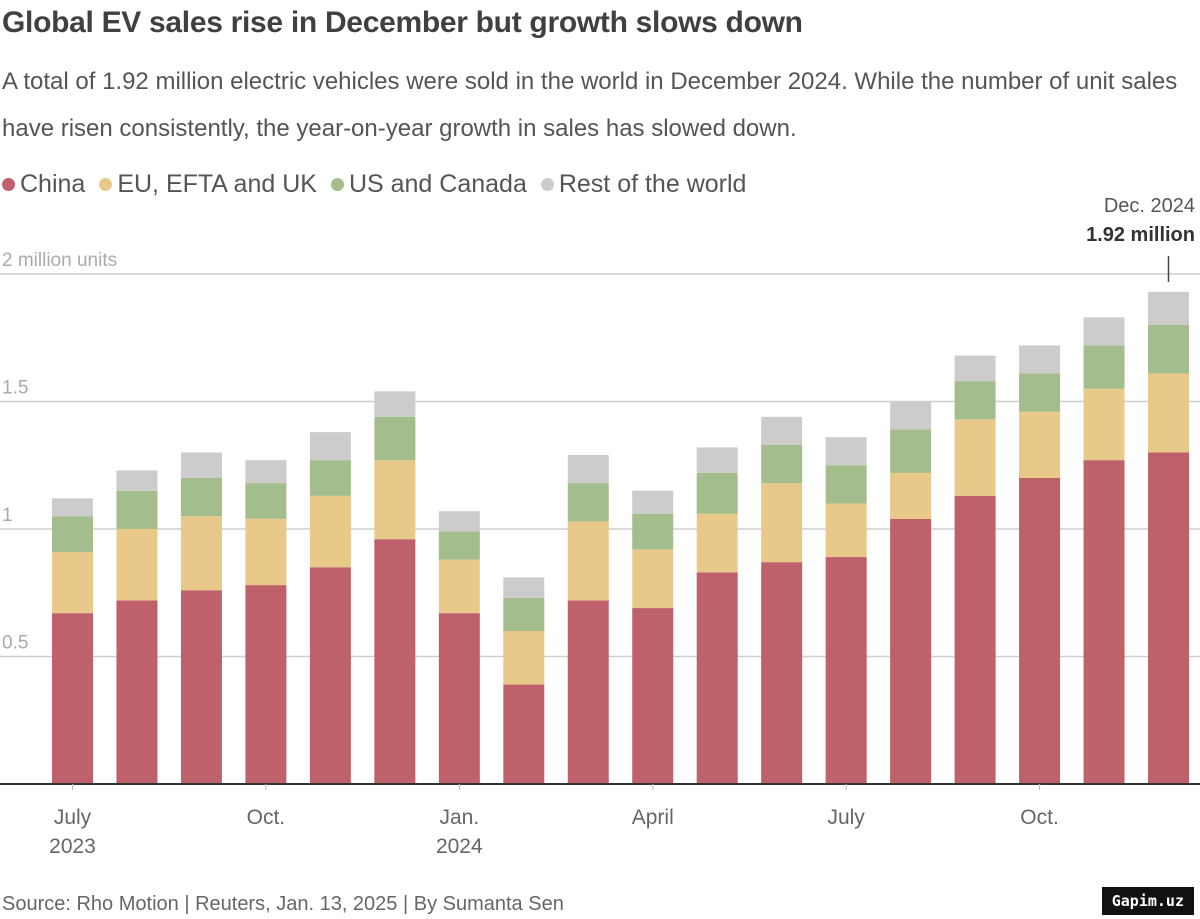  Describe the element at coordinates (459, 846) in the screenshot. I see `x-tick-sublabel: 2024` at that location.